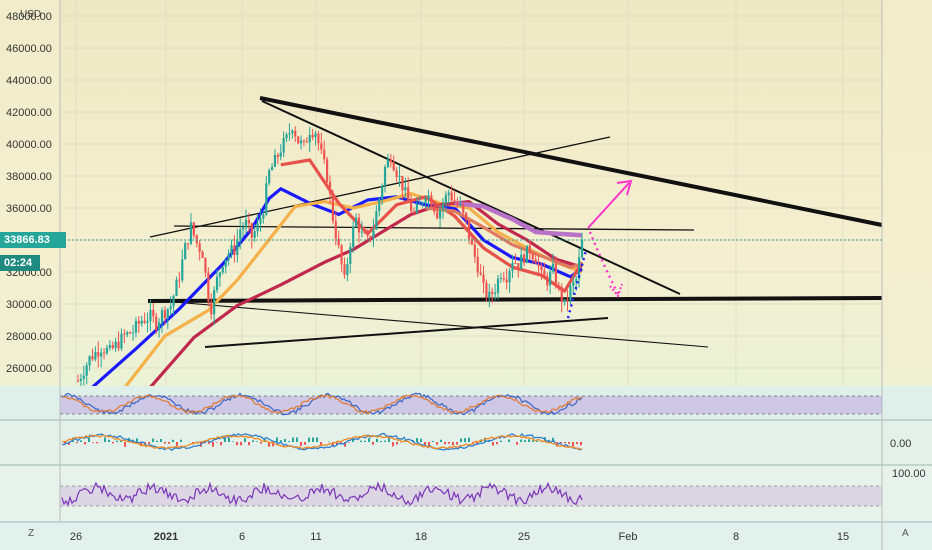 This screenshot has width=932, height=550. I want to click on up-projection-arrow, so click(608, 205).